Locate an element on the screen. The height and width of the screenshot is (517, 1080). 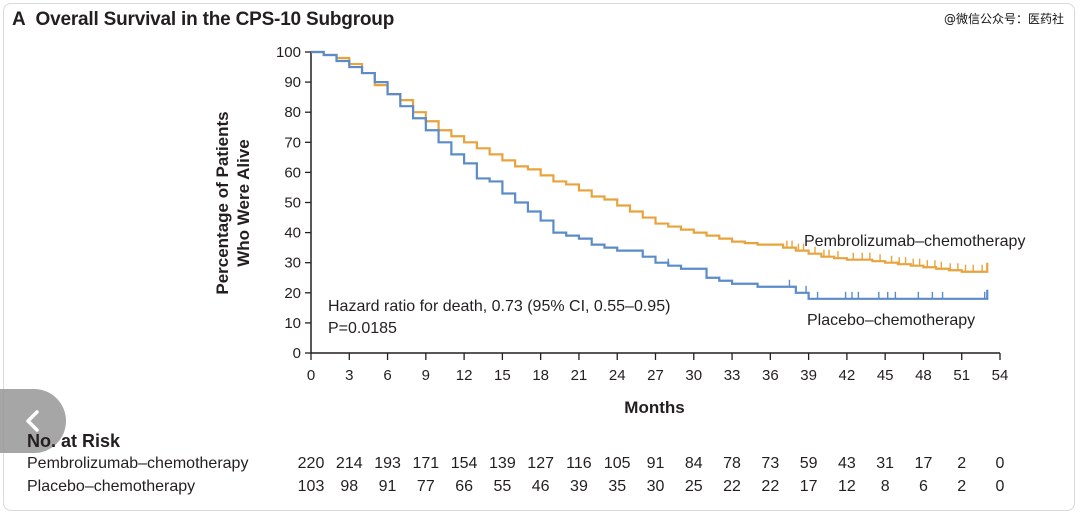
y-tick-label: 70 is located at coordinates (292, 142).